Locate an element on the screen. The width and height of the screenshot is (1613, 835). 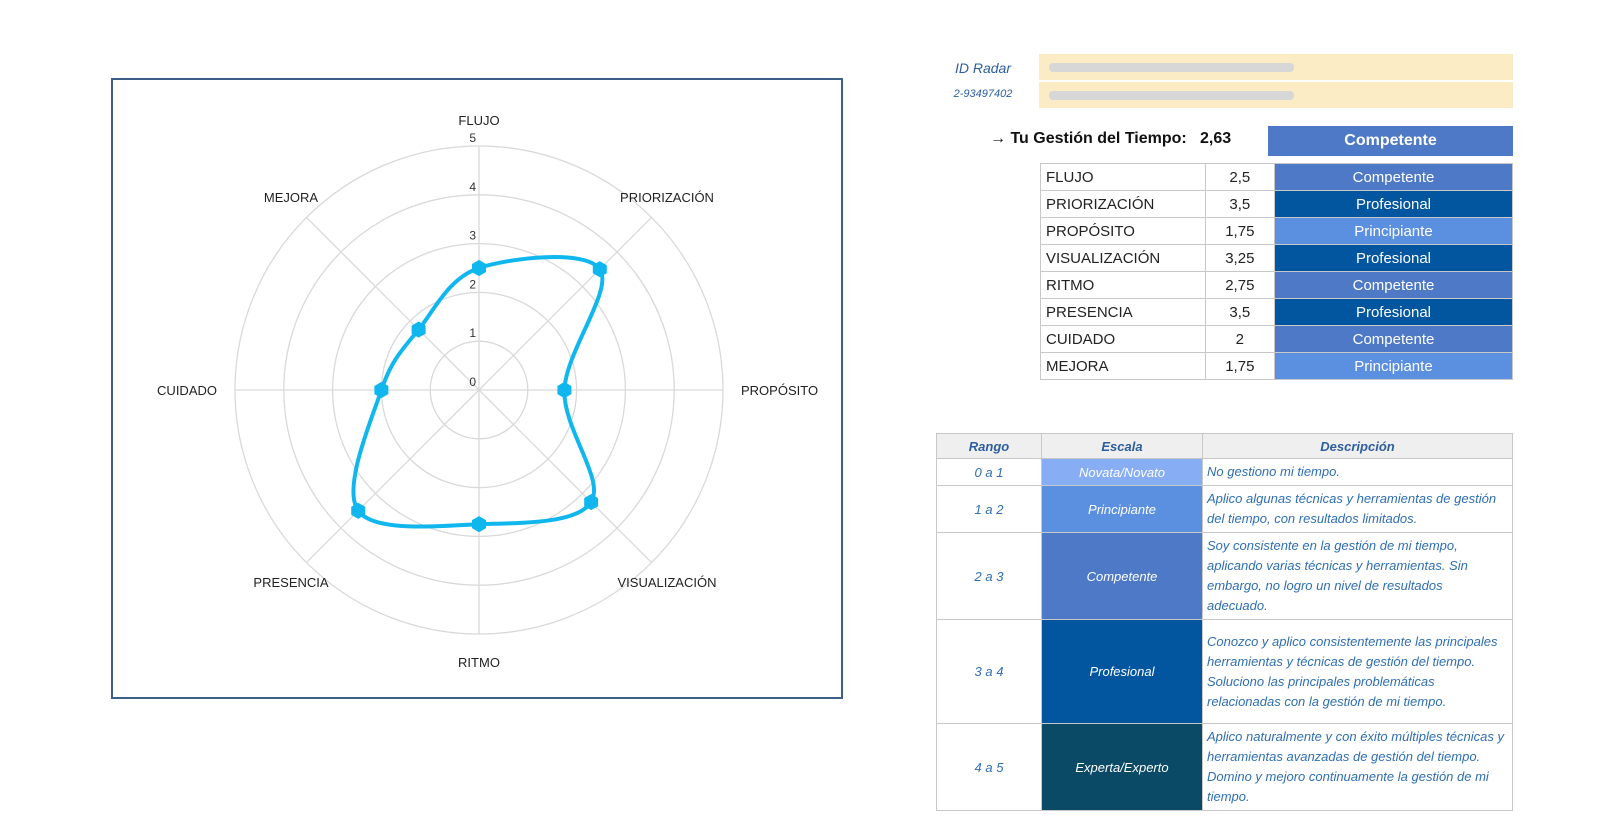
redacted-name-field is located at coordinates (1276, 67).